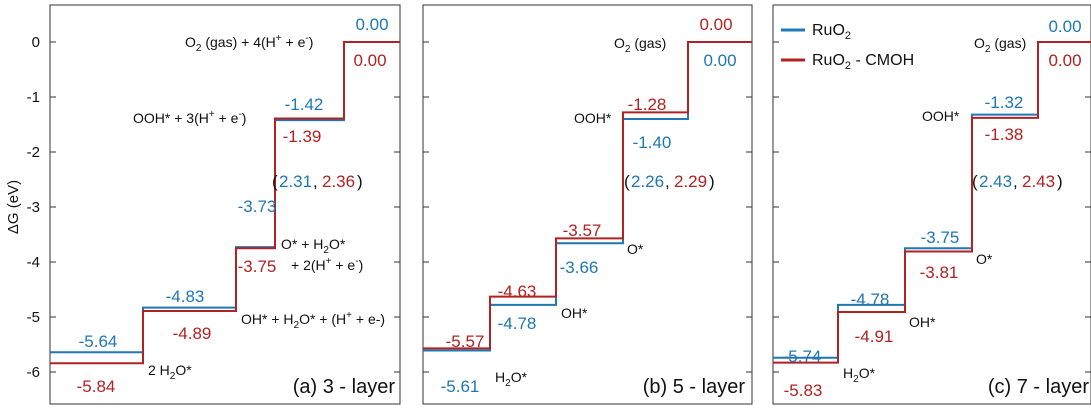 This screenshot has height=414, width=1091. What do you see at coordinates (33, 207) in the screenshot?
I see `y-tick-label: -3` at bounding box center [33, 207].